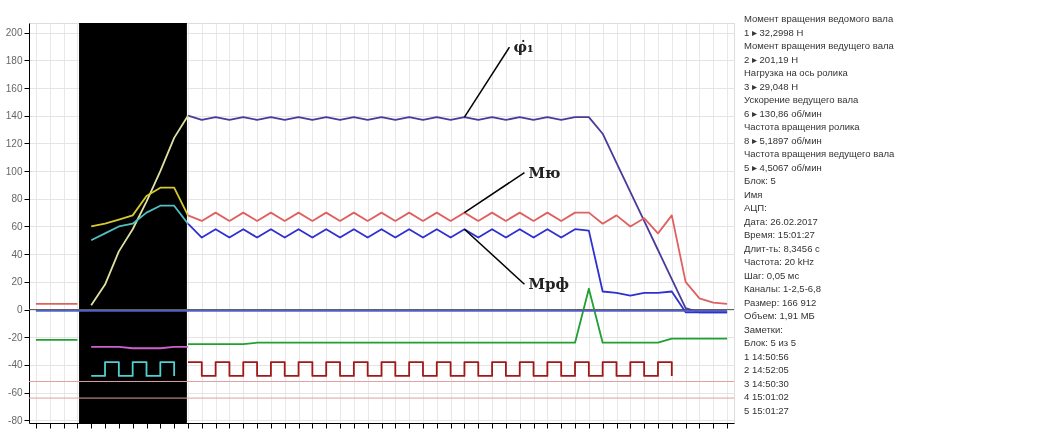 This screenshot has height=439, width=1037. What do you see at coordinates (15, 365) in the screenshot?
I see `y-tick-label: -40` at bounding box center [15, 365].